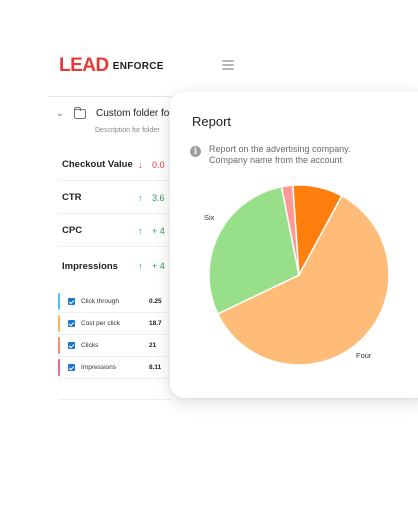 The width and height of the screenshot is (418, 513). I want to click on metric-row: CPC ↑ + 4, so click(115, 231).